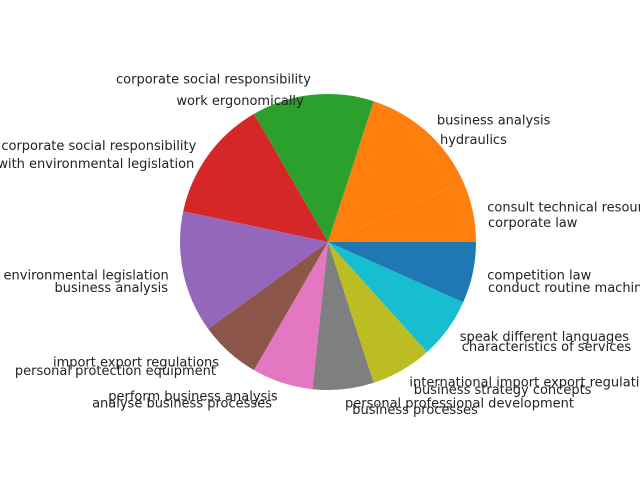  What do you see at coordinates (193, 396) in the screenshot?
I see `slice-outer-label: perform business analysis` at bounding box center [193, 396].